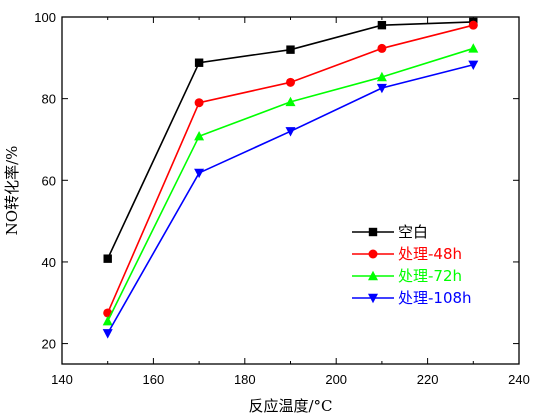 The width and height of the screenshot is (541, 420). Describe the element at coordinates (336, 379) in the screenshot. I see `x-tick-label: 200` at that location.